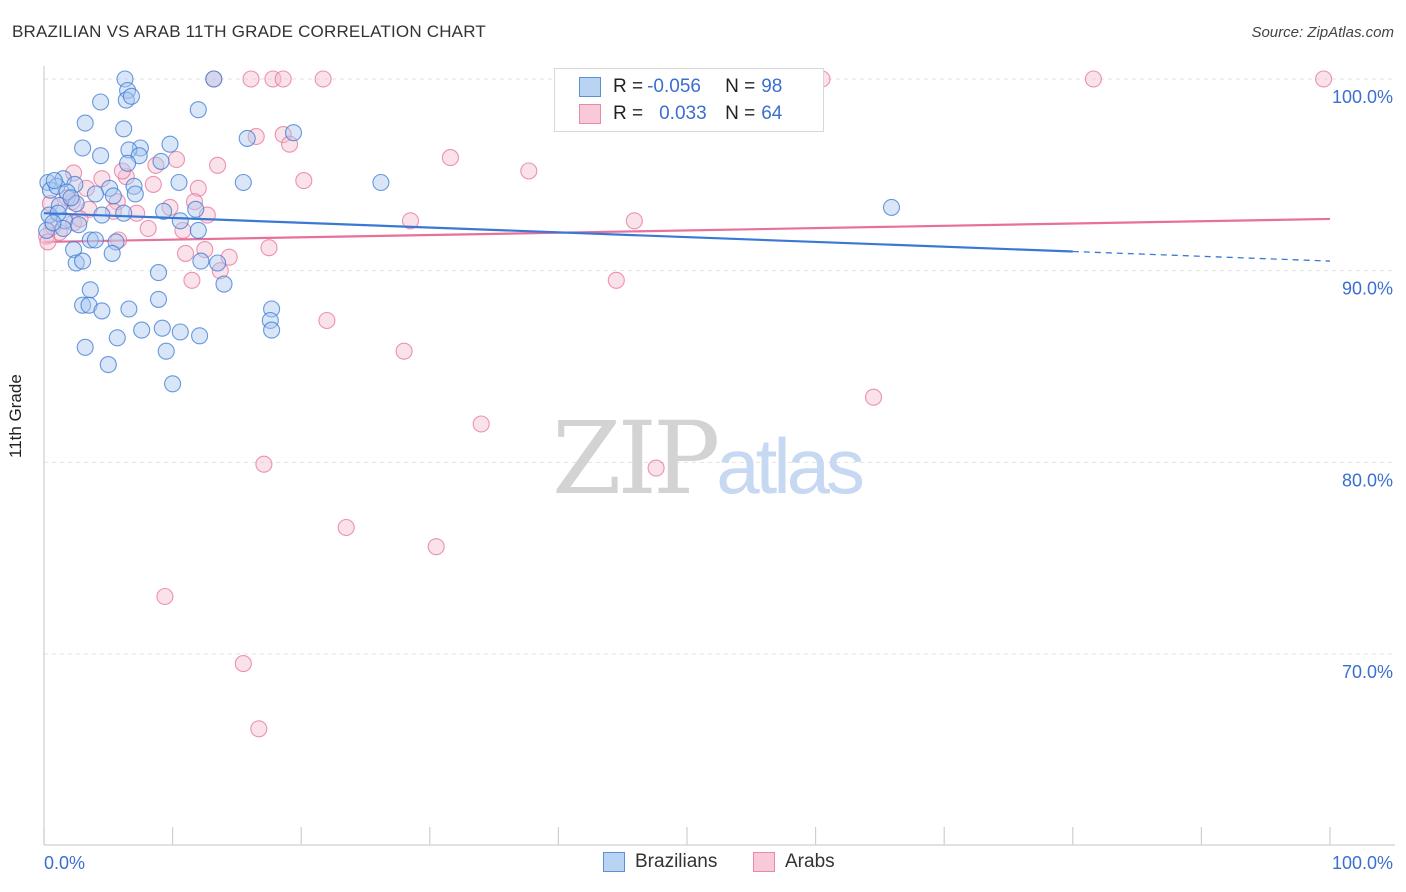 The height and width of the screenshot is (892, 1406). I want to click on brazilians-n-value: 98, so click(772, 86).